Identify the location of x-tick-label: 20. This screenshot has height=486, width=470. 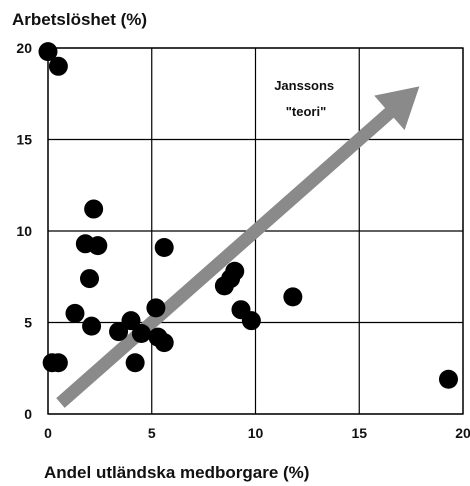
(462, 433).